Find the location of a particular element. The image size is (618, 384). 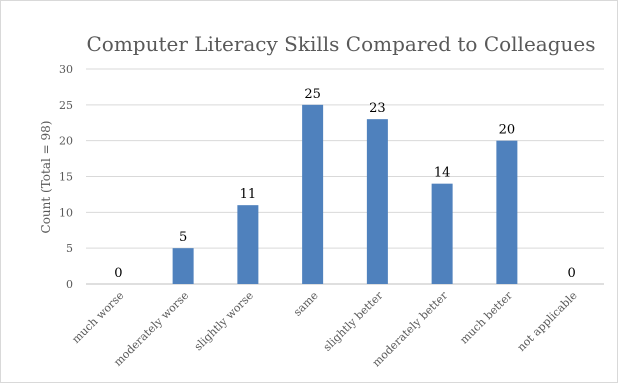

data-label: 23 is located at coordinates (377, 108).